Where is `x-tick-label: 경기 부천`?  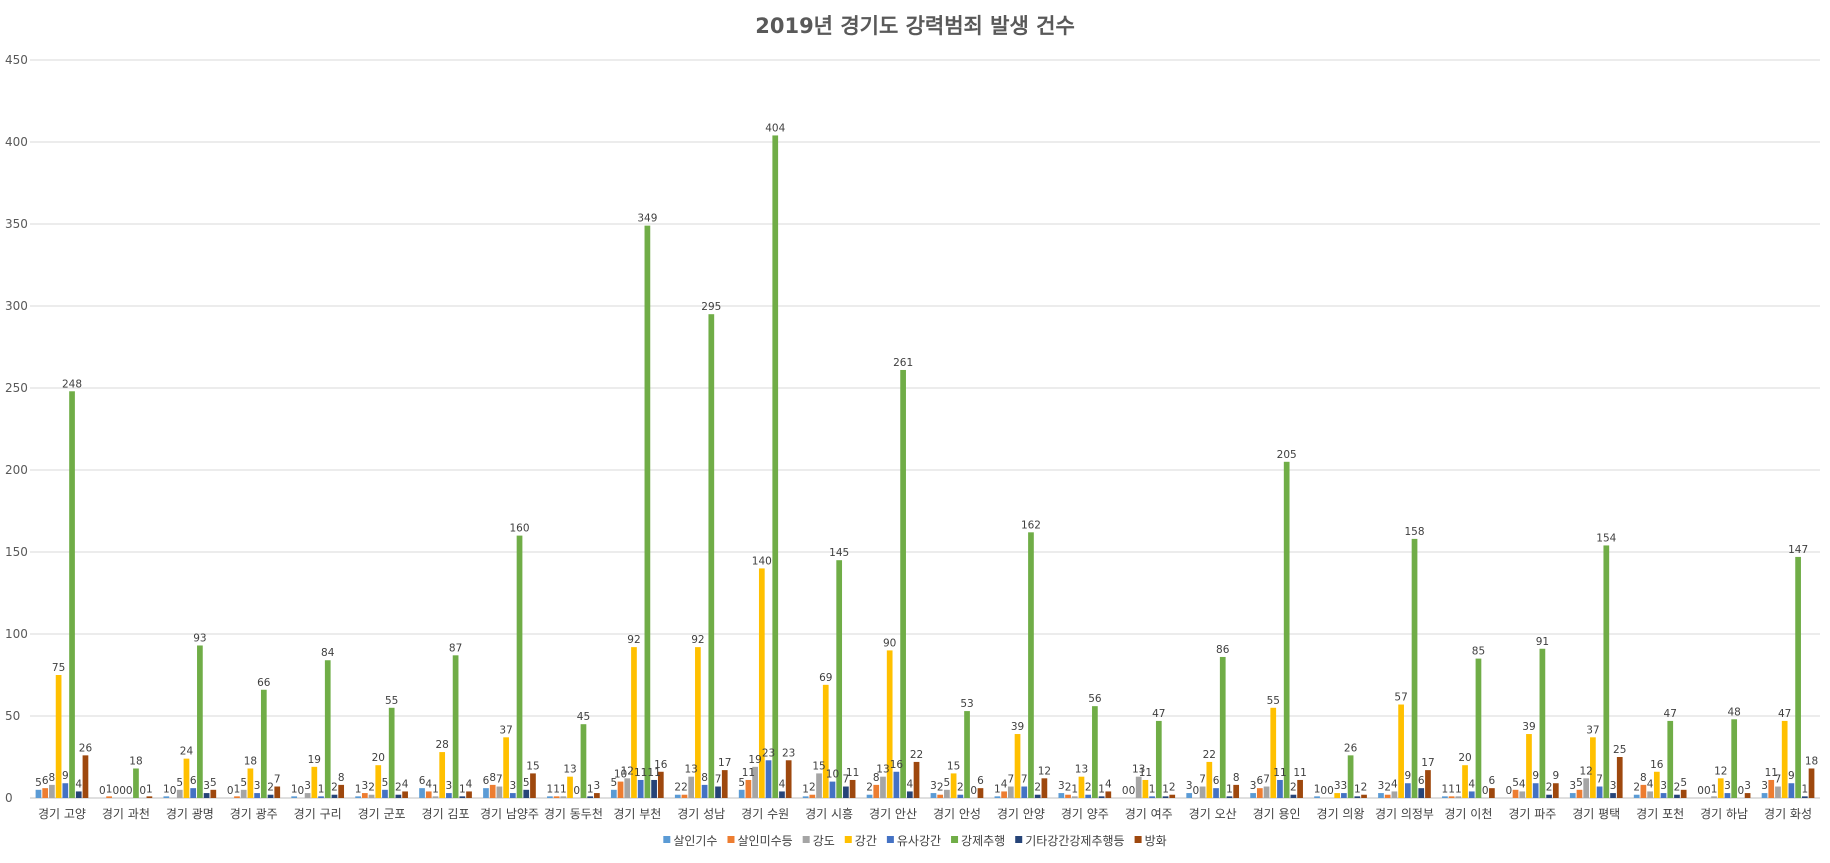
x-tick-label: 경기 부천 is located at coordinates (637, 813).